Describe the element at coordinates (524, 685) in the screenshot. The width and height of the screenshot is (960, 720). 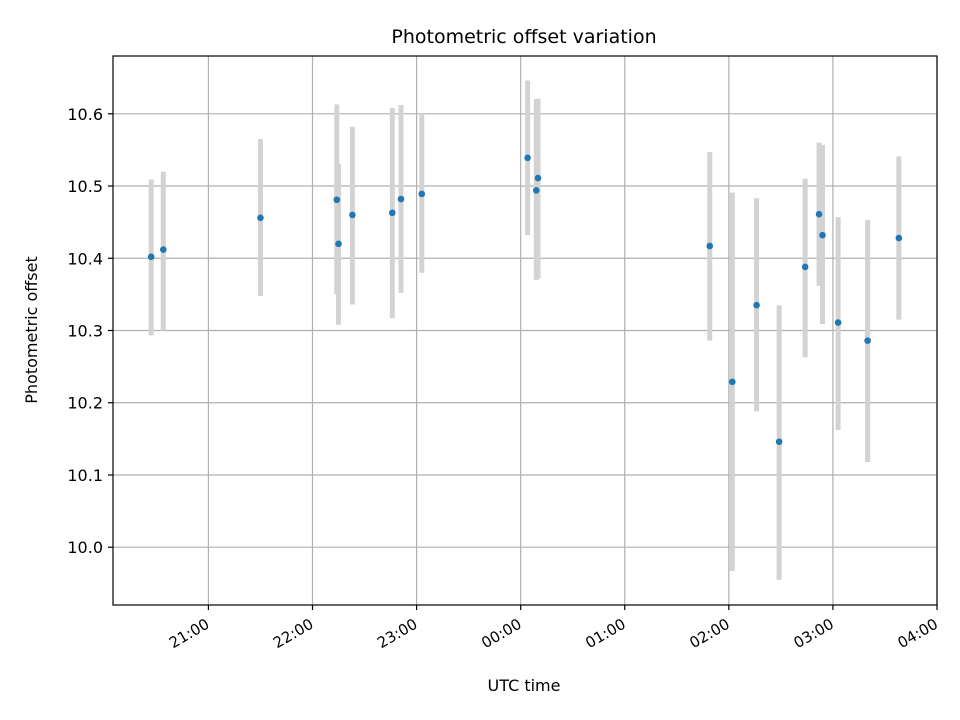
I see `x-axis-label: UTC time` at that location.